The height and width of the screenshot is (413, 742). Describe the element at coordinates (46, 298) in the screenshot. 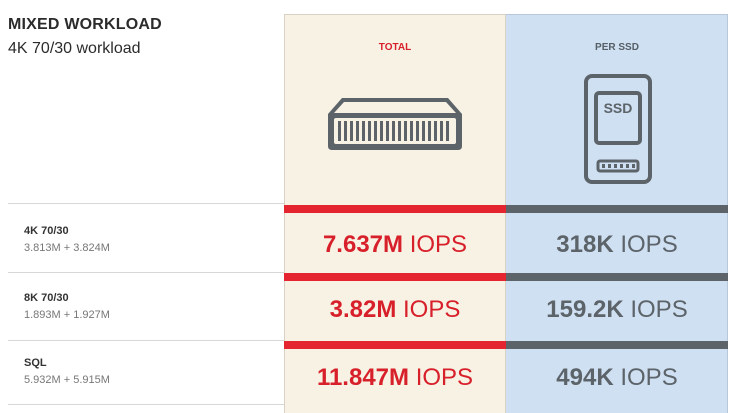

I see `row-name: 8K 70/30` at that location.